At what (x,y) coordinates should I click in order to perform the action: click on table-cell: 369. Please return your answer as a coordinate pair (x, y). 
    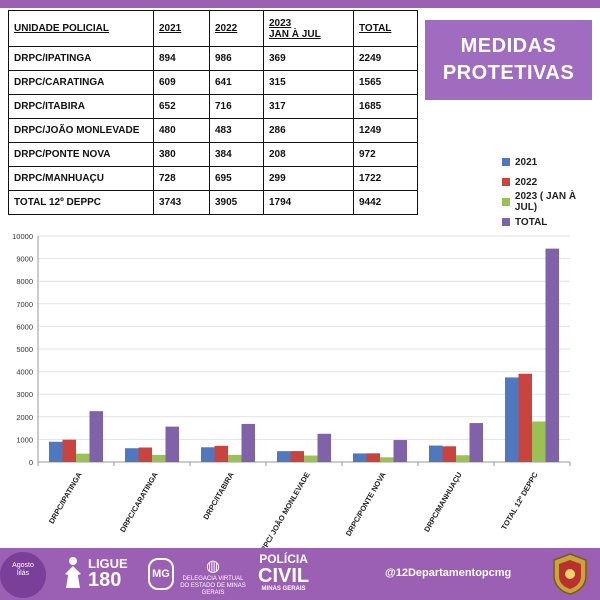
    Looking at the image, I should click on (308, 58).